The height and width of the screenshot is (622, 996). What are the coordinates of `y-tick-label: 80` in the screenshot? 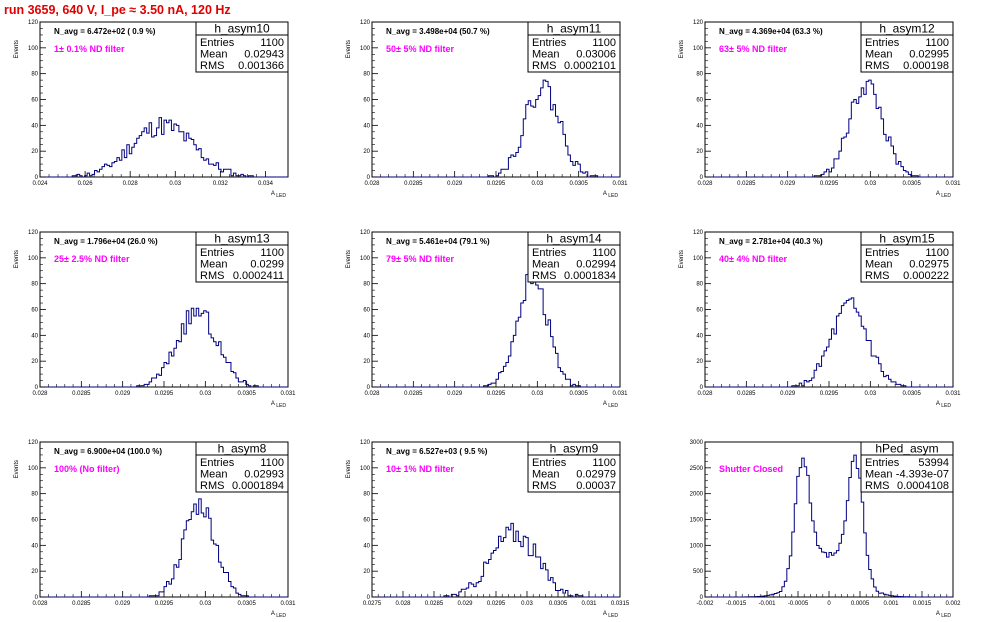 It's located at (366, 285).